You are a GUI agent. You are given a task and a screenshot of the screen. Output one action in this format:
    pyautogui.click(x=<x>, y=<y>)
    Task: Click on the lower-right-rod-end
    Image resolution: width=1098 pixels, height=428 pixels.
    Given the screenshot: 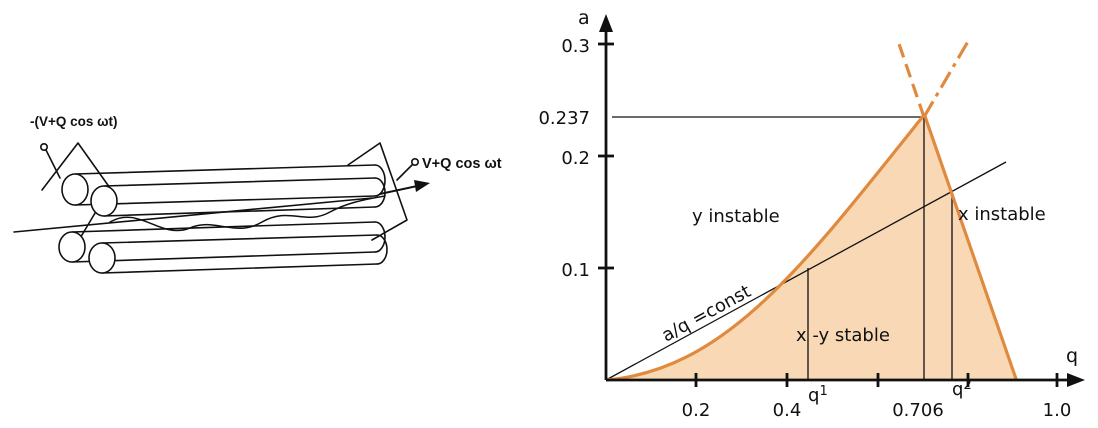 What is the action you would take?
    pyautogui.click(x=102, y=258)
    